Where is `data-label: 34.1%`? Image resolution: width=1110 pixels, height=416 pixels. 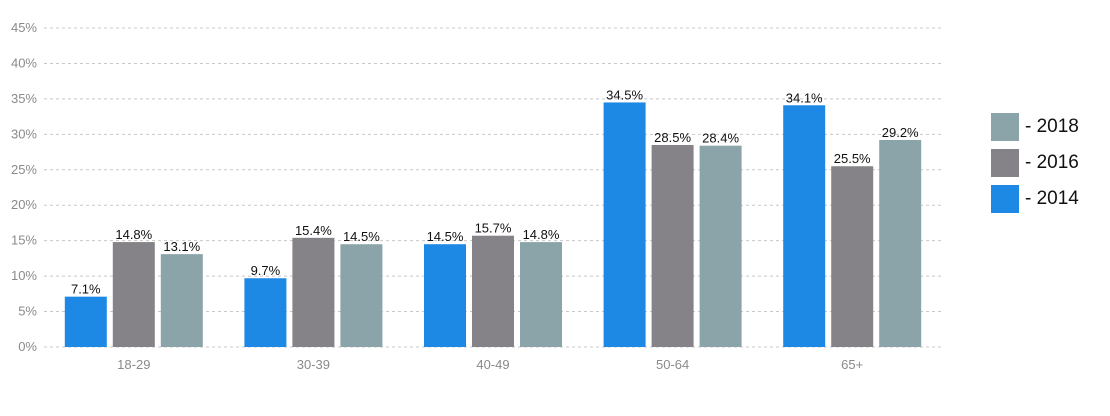 data-label: 34.1% is located at coordinates (804, 97).